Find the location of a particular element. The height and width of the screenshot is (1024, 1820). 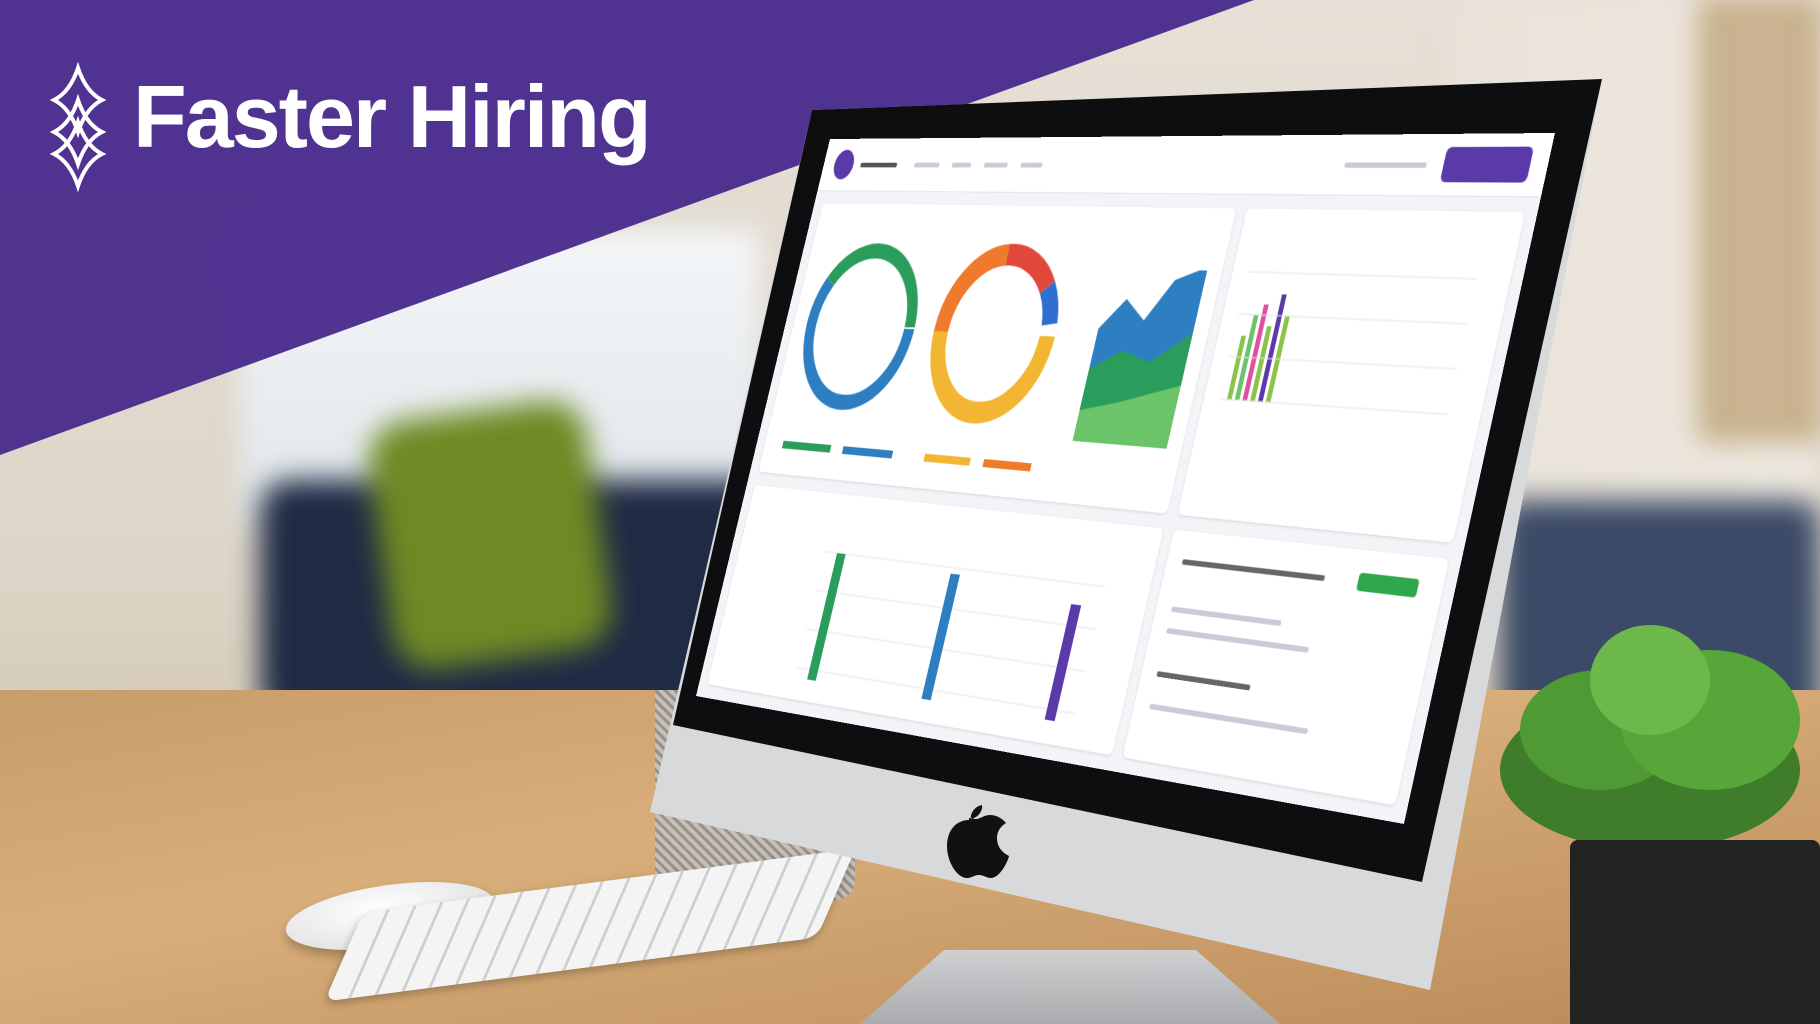

primary-button is located at coordinates (1487, 164).